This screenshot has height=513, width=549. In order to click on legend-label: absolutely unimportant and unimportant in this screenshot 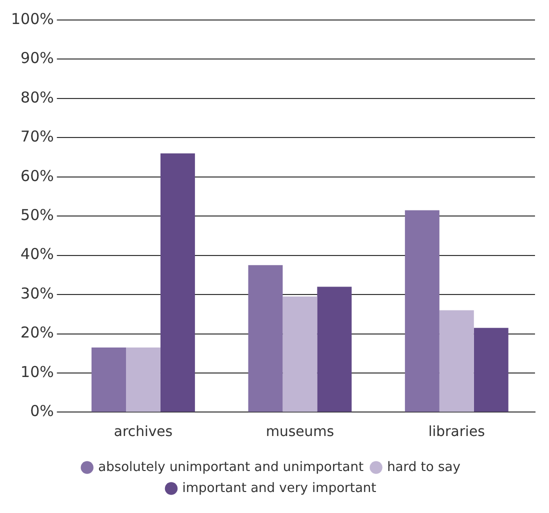, I will do `click(231, 467)`.